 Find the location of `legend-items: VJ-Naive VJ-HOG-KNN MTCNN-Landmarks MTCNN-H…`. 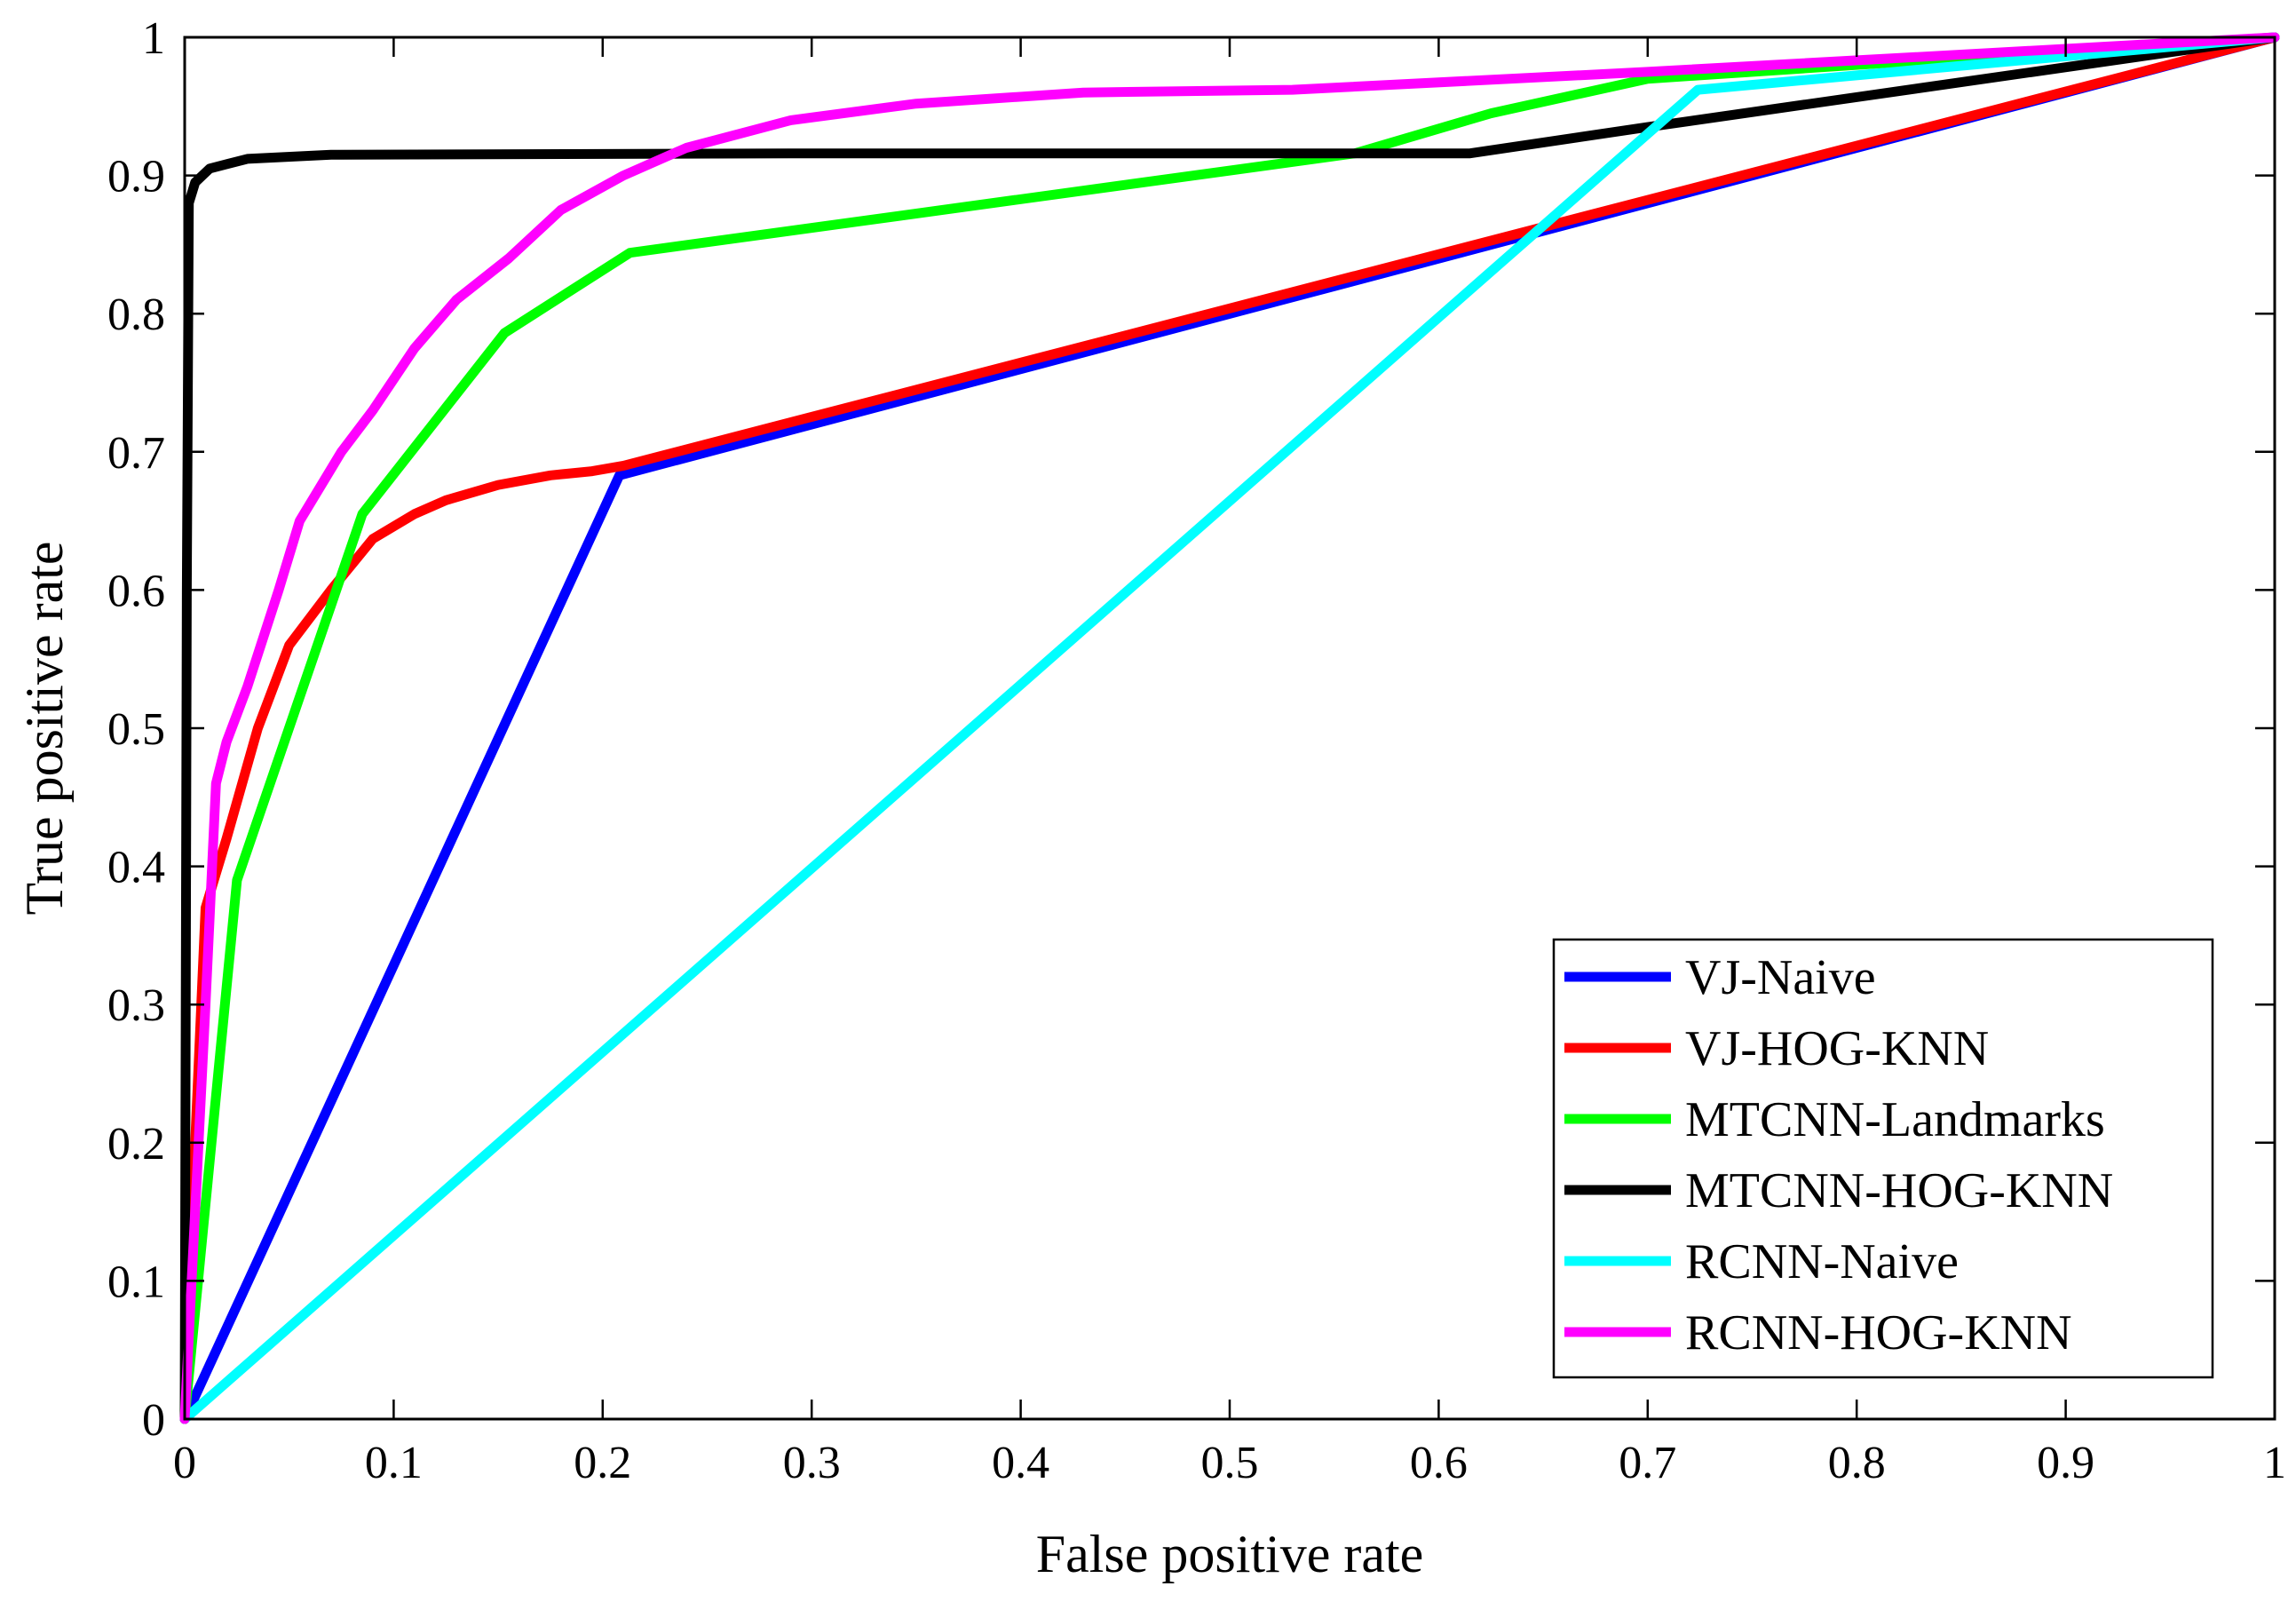

legend-items: VJ-Naive VJ-HOG-KNN MTCNN-Landmarks MTCNN-H… is located at coordinates (1838, 1155).